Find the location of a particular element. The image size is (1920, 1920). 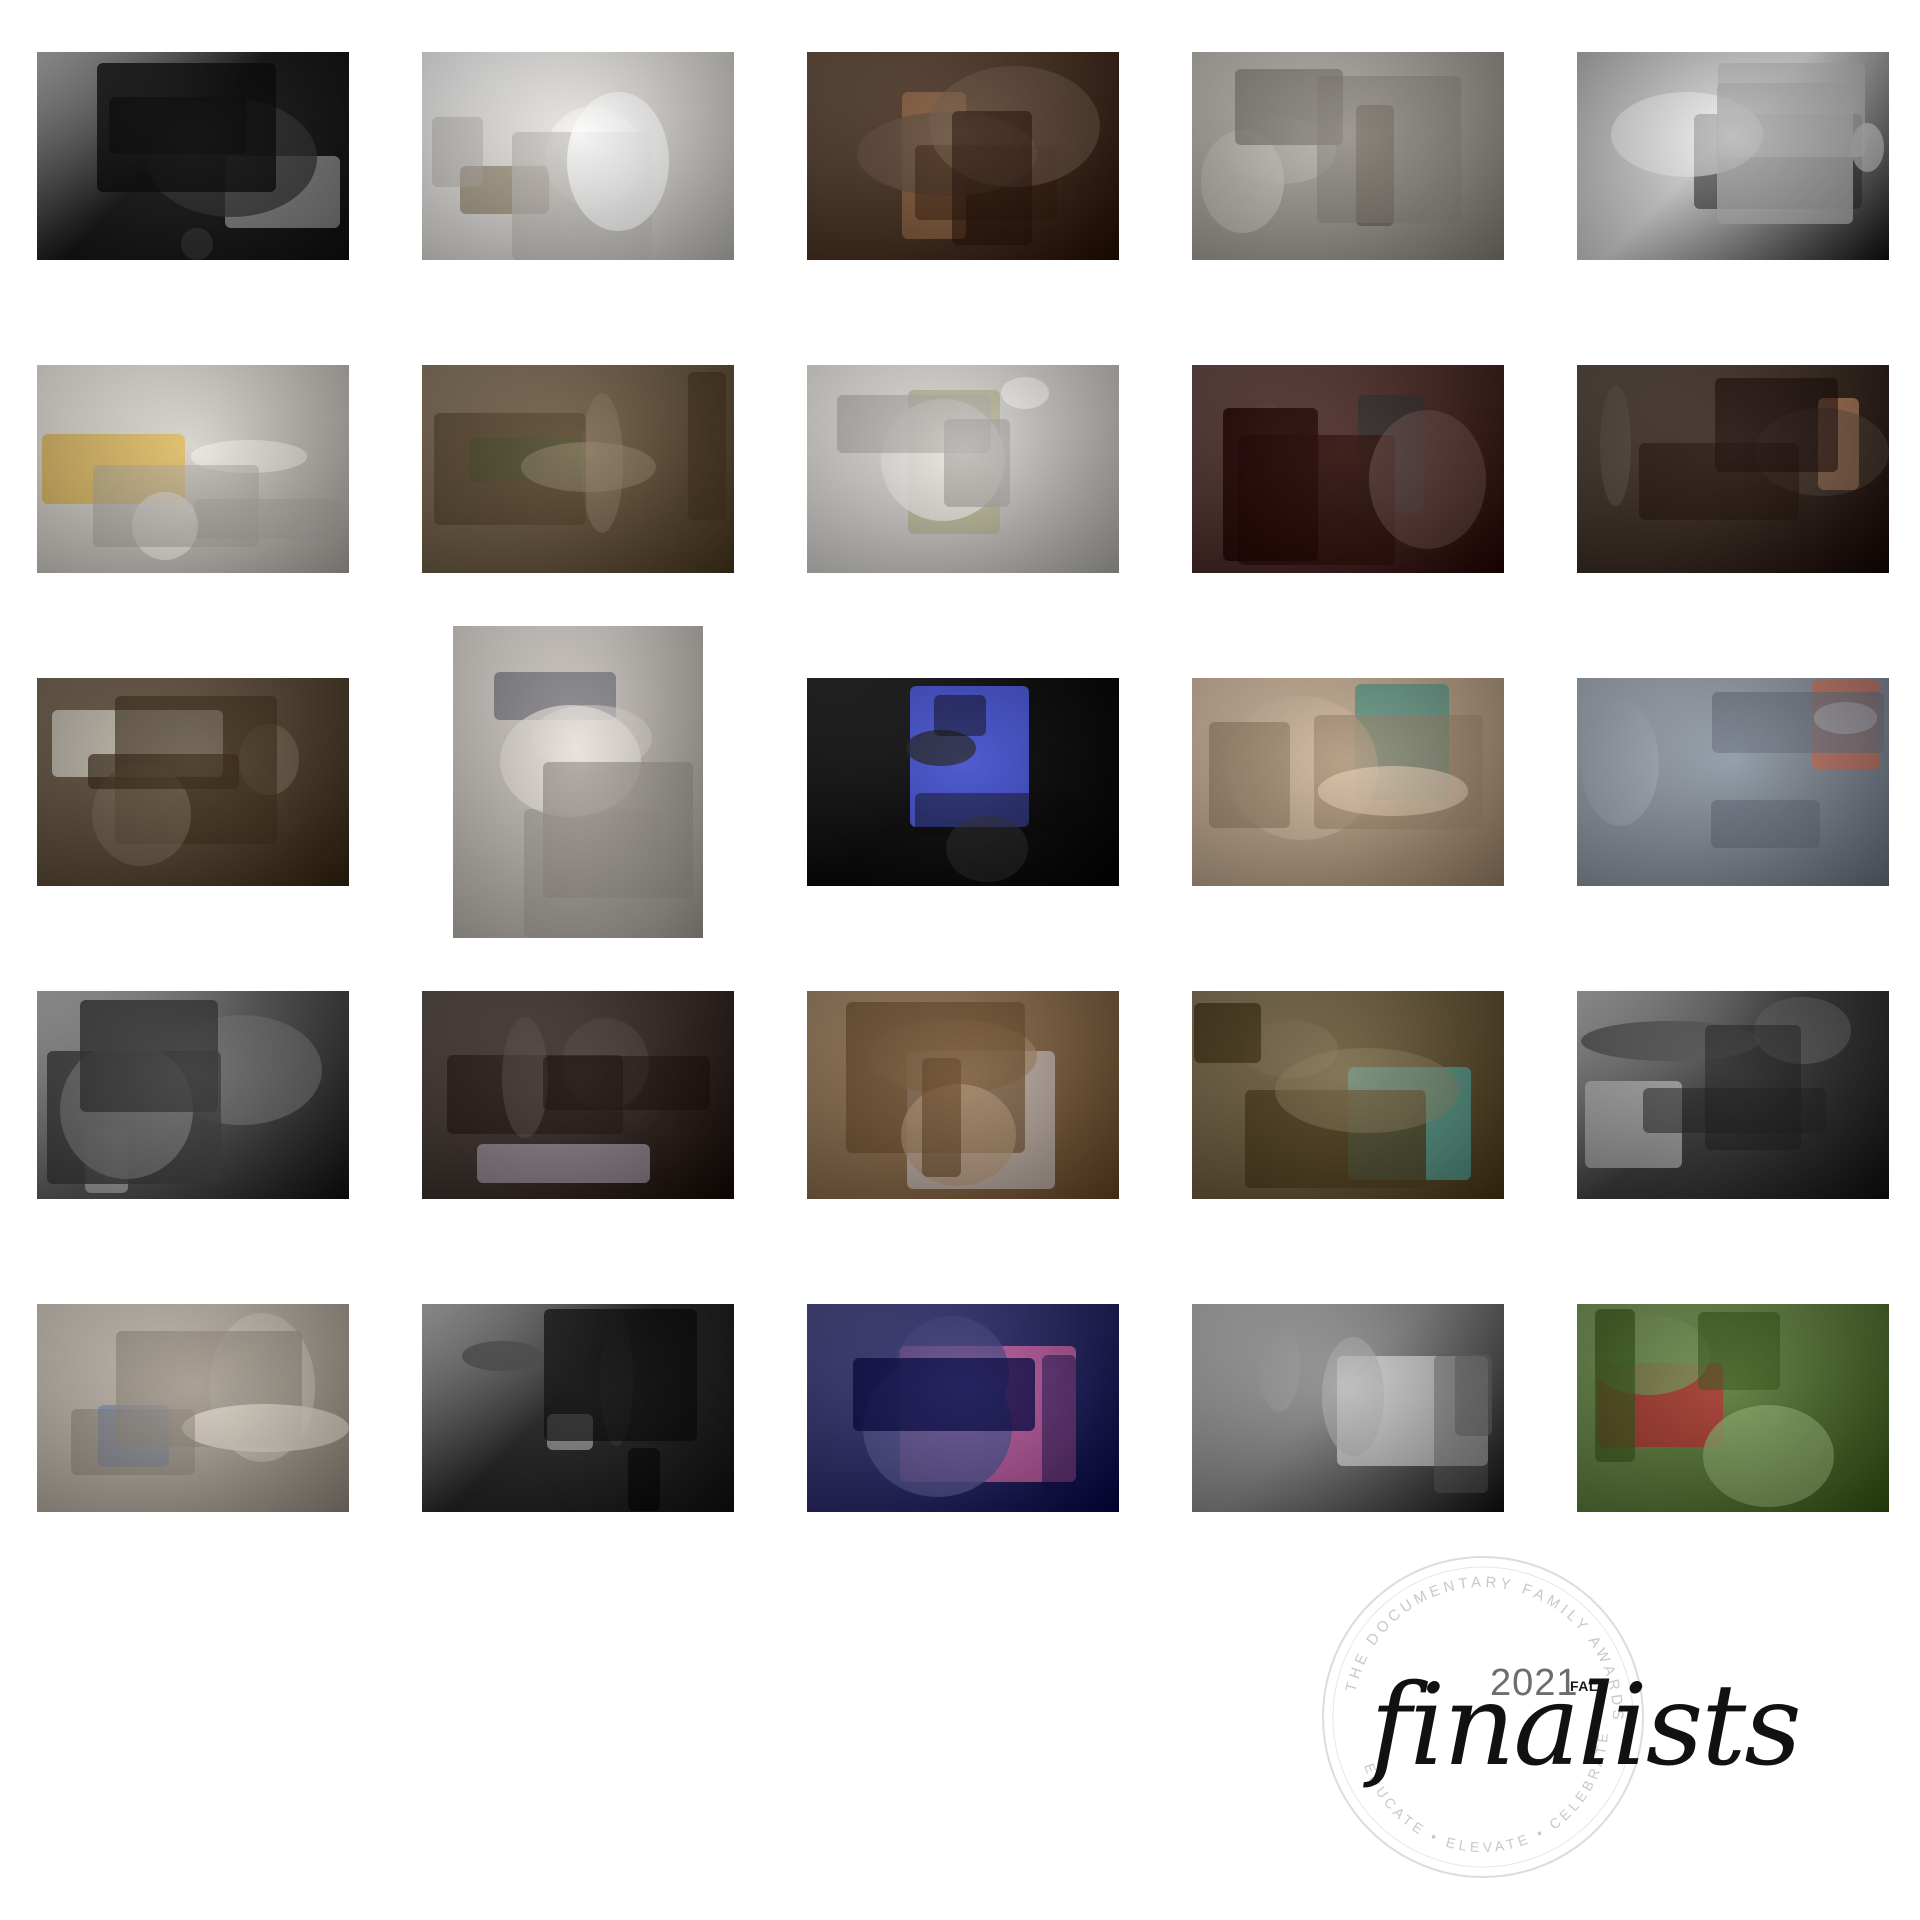

gallery-photo-child-on-bunk-bed is located at coordinates (578, 156).